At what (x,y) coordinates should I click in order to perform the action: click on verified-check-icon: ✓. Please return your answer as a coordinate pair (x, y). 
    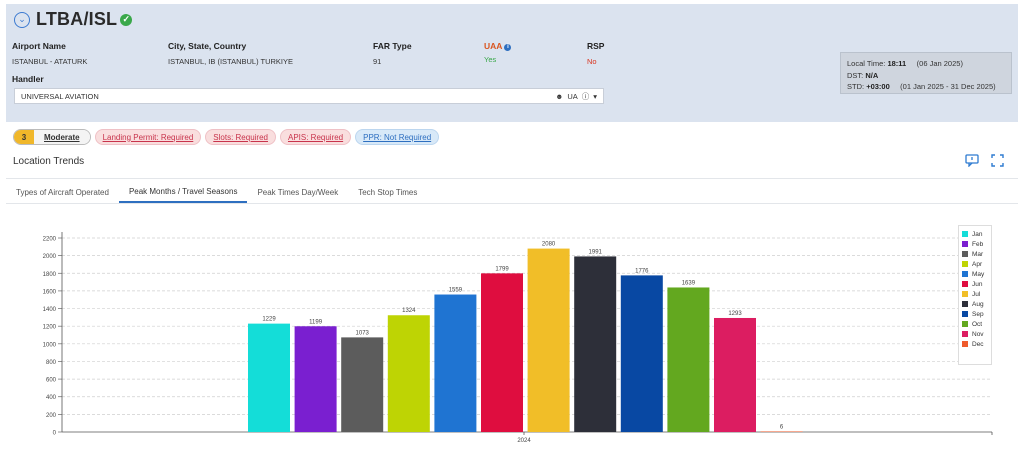
    Looking at the image, I should click on (126, 19).